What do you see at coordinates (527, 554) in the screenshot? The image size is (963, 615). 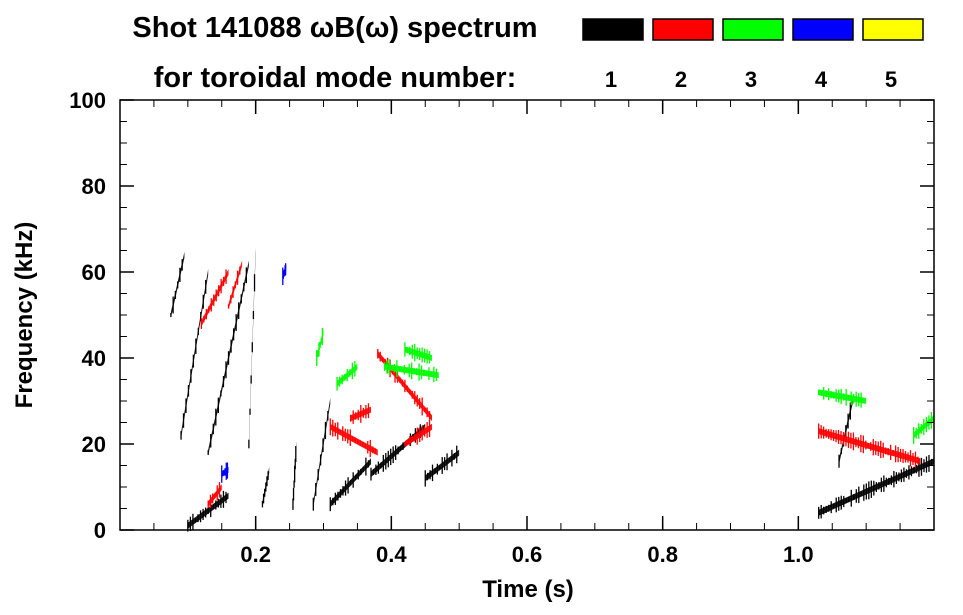 I see `x-tick-label: 0.6` at bounding box center [527, 554].